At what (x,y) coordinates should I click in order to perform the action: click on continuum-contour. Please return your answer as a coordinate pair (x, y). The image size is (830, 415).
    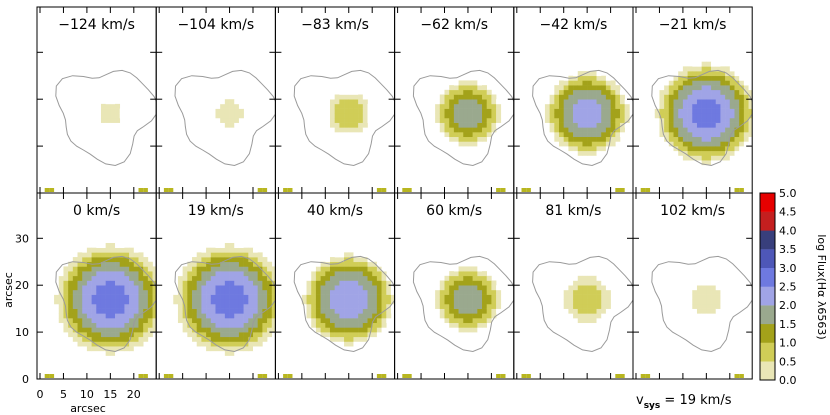
    Looking at the image, I should click on (702, 118).